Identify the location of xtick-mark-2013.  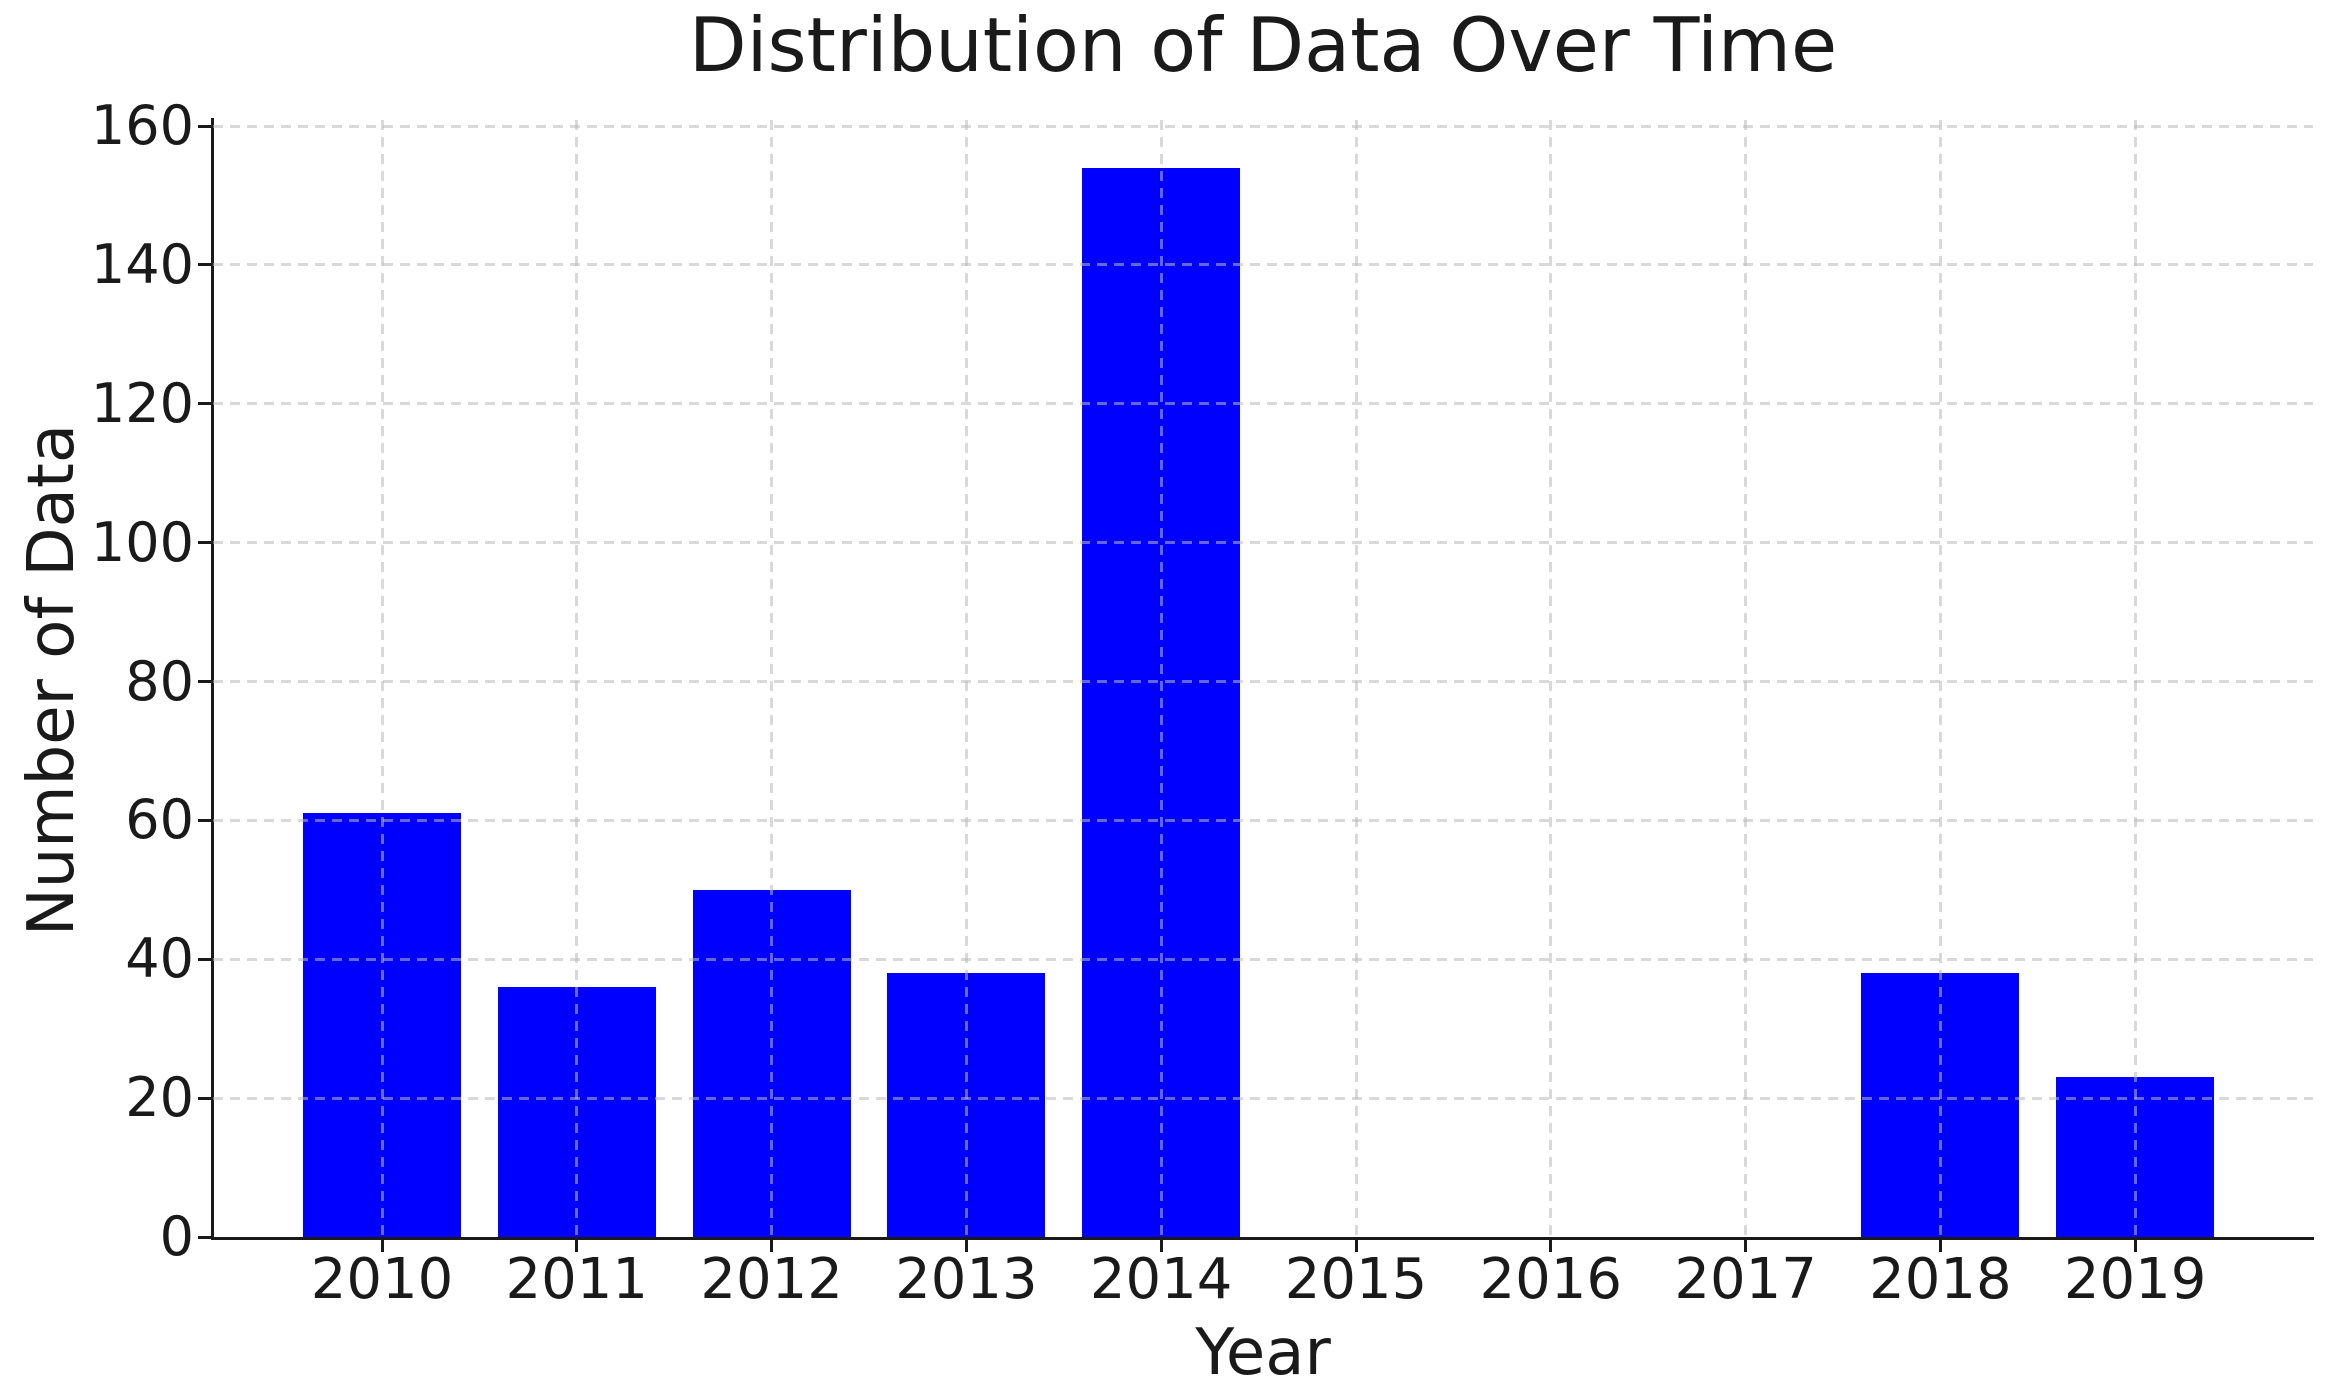
(966, 1245).